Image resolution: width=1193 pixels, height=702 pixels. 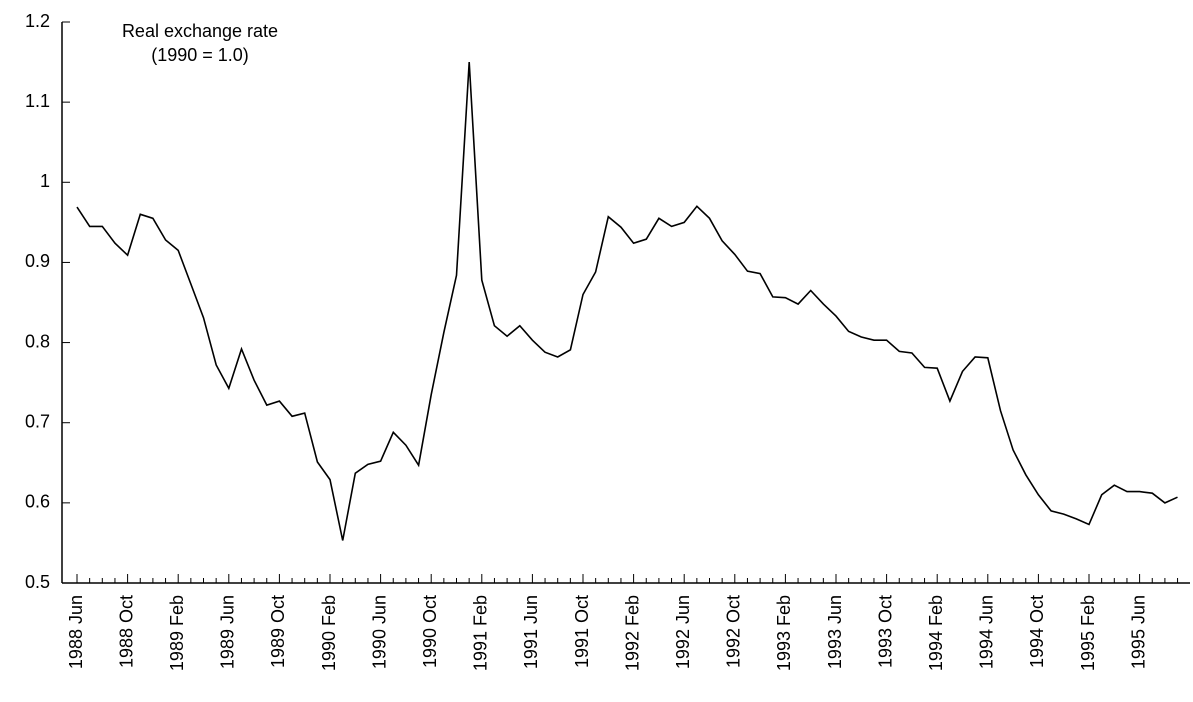 I want to click on x-tick-label: 1991 Jun, so click(x=531, y=632).